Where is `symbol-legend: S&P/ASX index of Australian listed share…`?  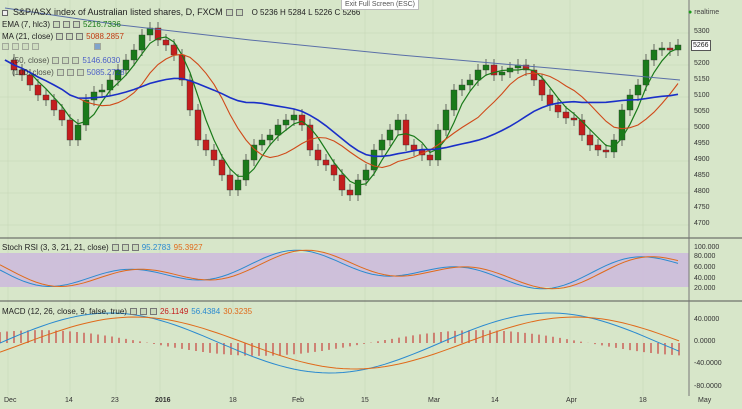 symbol-legend: S&P/ASX index of Australian listed share… is located at coordinates (181, 12).